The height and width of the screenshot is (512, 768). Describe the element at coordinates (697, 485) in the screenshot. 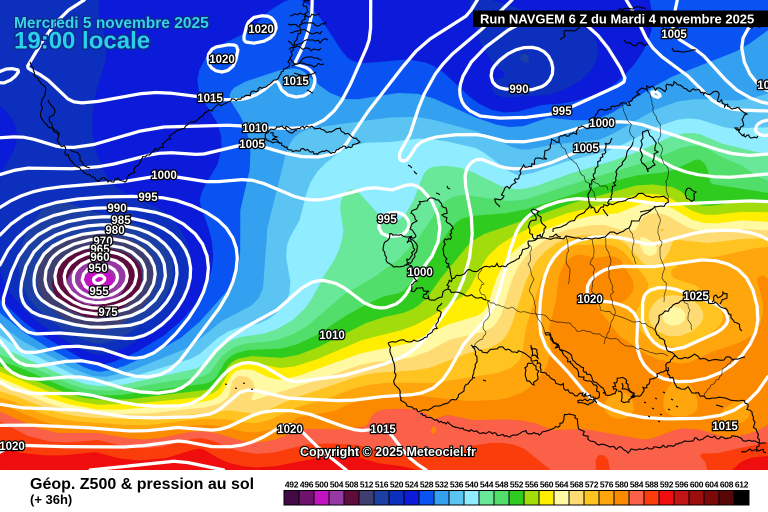

I see `svg-text: 600` at that location.